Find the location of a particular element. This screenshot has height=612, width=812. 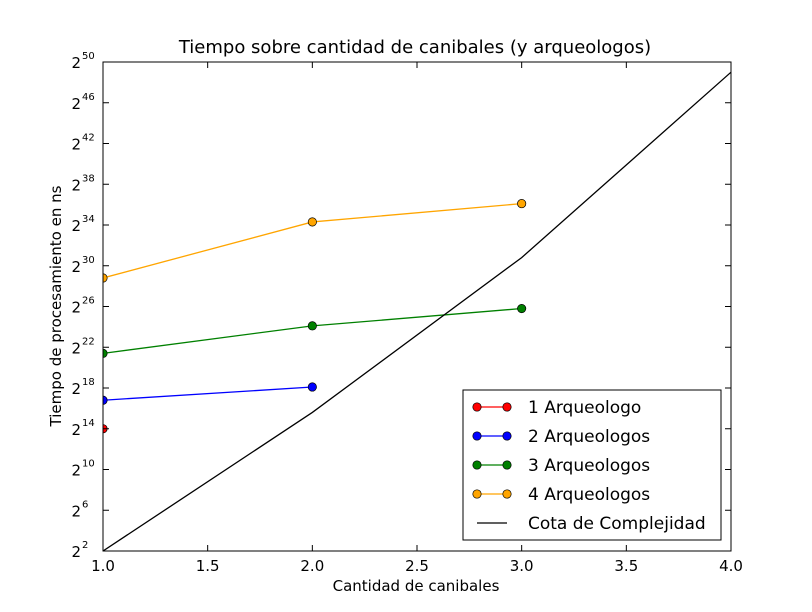

y-tick-exponent: 38 is located at coordinates (88, 178).